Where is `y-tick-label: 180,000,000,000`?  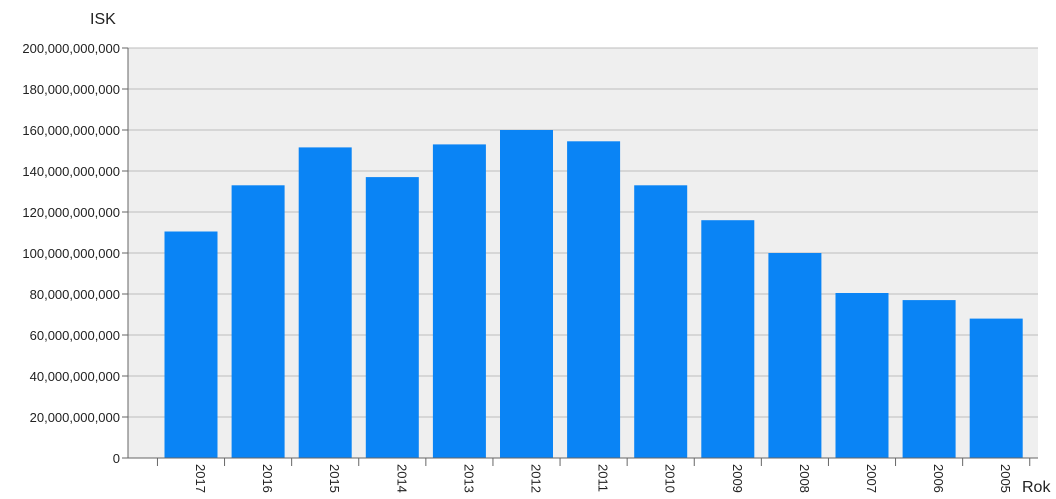
y-tick-label: 180,000,000,000 is located at coordinates (71, 89).